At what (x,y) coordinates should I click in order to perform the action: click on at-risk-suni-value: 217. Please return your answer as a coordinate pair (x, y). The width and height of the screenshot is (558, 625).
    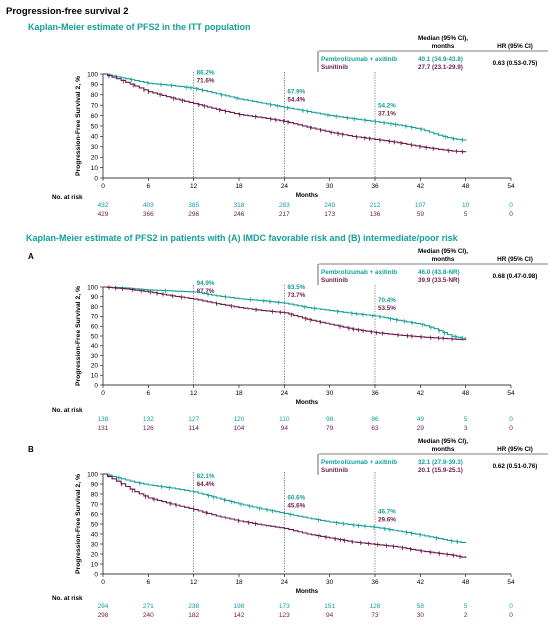
    Looking at the image, I should click on (284, 214).